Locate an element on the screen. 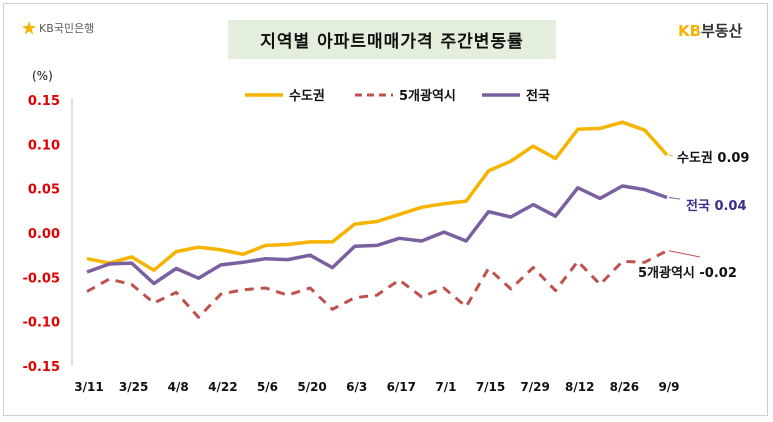  legend-label: 수도권 is located at coordinates (307, 96).